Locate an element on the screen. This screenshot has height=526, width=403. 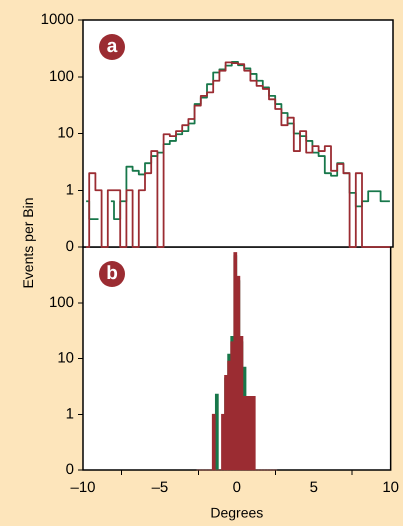
x-tick-label: 10 is located at coordinates (390, 487).